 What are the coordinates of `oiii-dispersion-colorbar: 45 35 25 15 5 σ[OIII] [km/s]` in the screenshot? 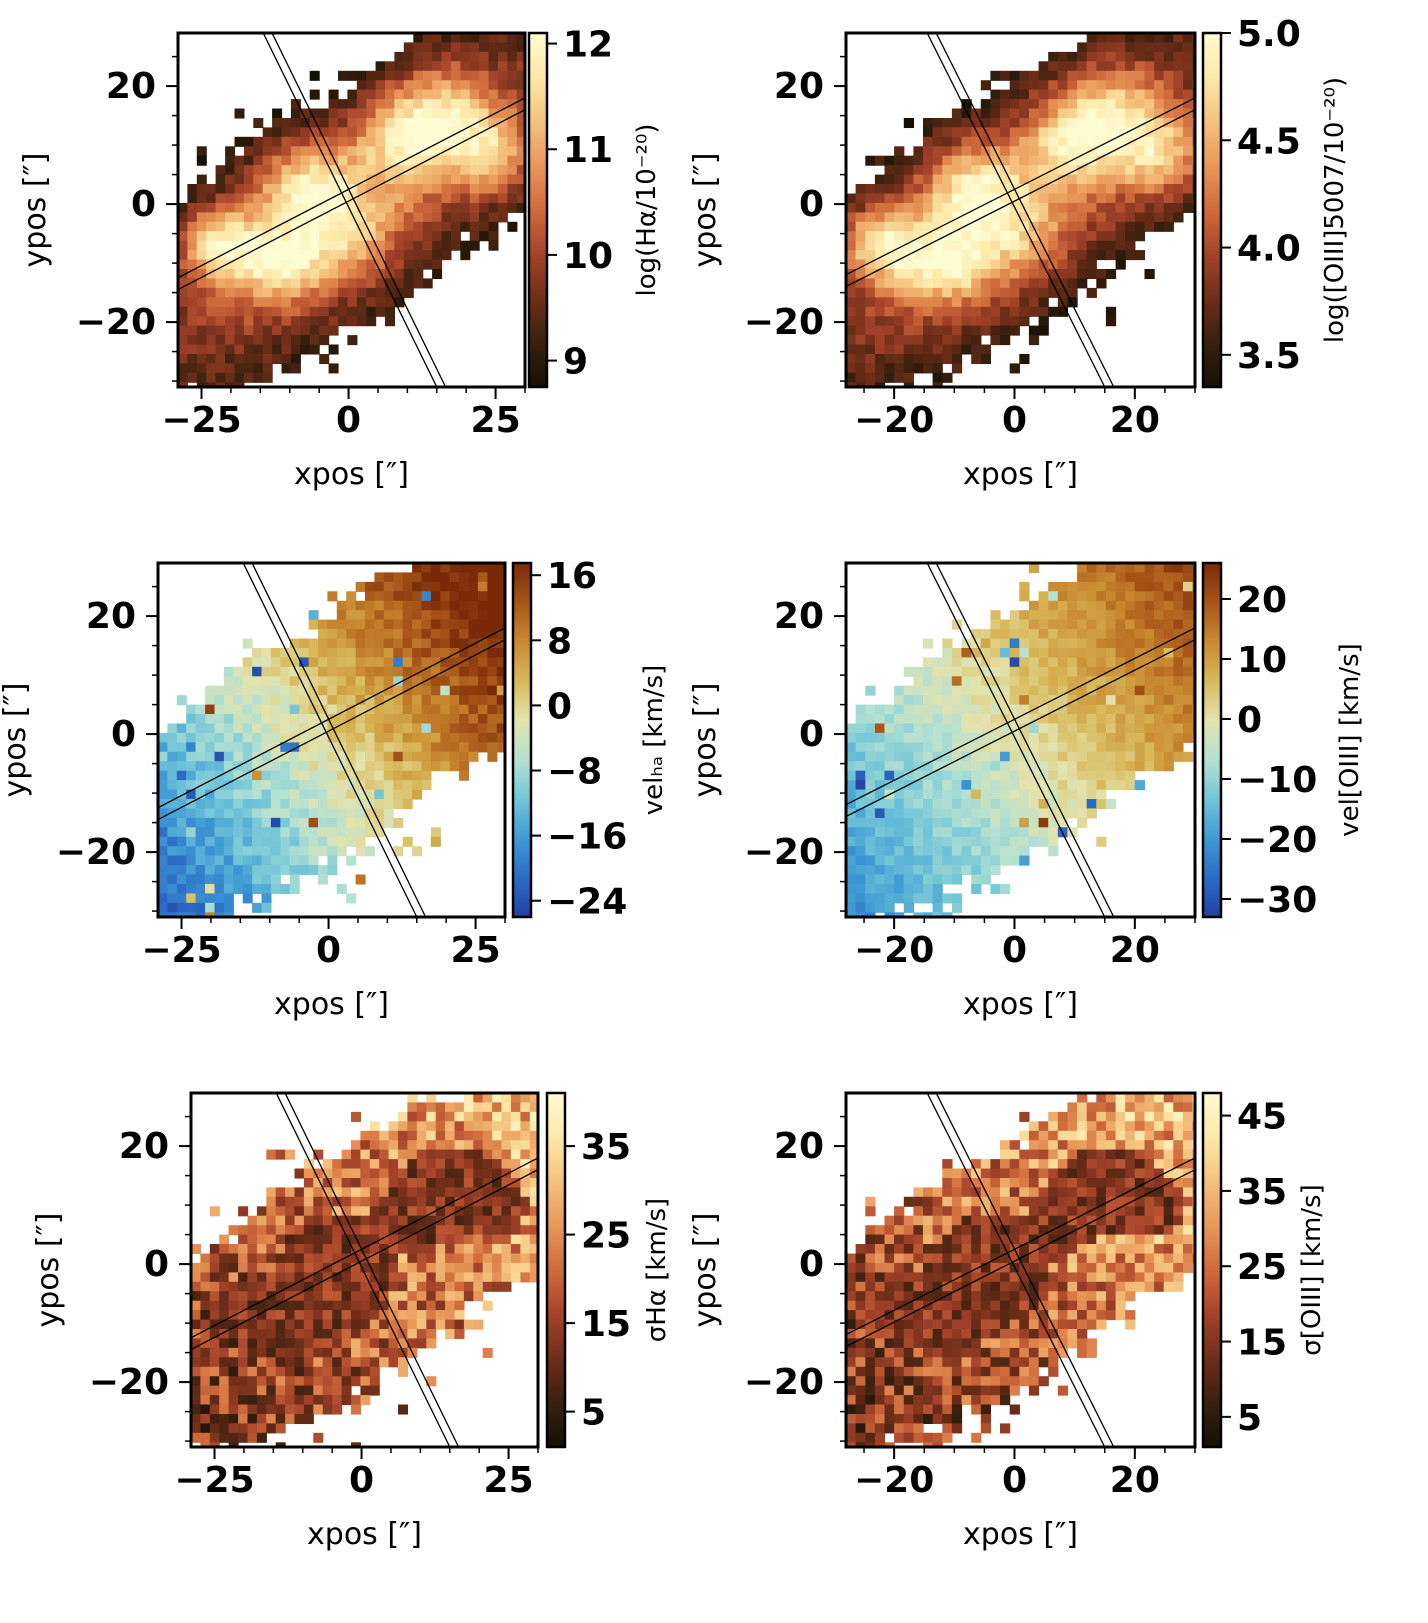 It's located at (1264, 1270).